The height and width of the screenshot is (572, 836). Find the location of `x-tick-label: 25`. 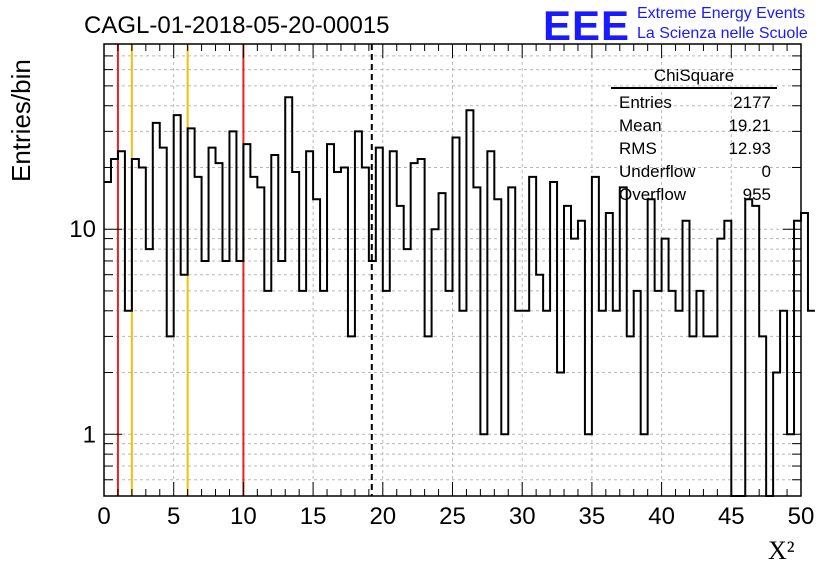

x-tick-label: 25 is located at coordinates (452, 516).